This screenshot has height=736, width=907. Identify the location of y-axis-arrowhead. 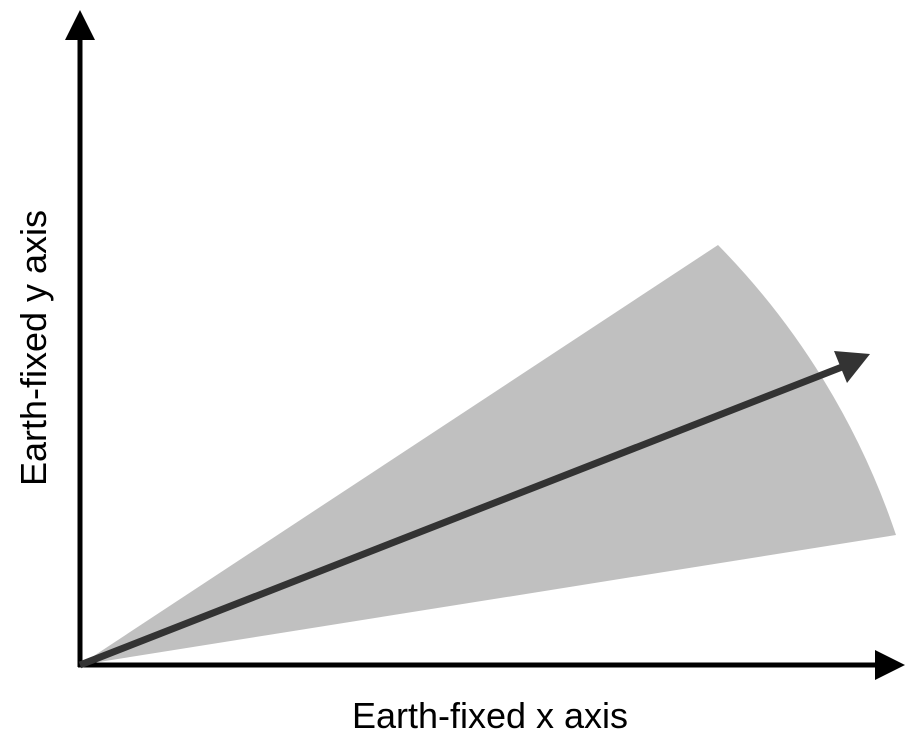
(80, 25).